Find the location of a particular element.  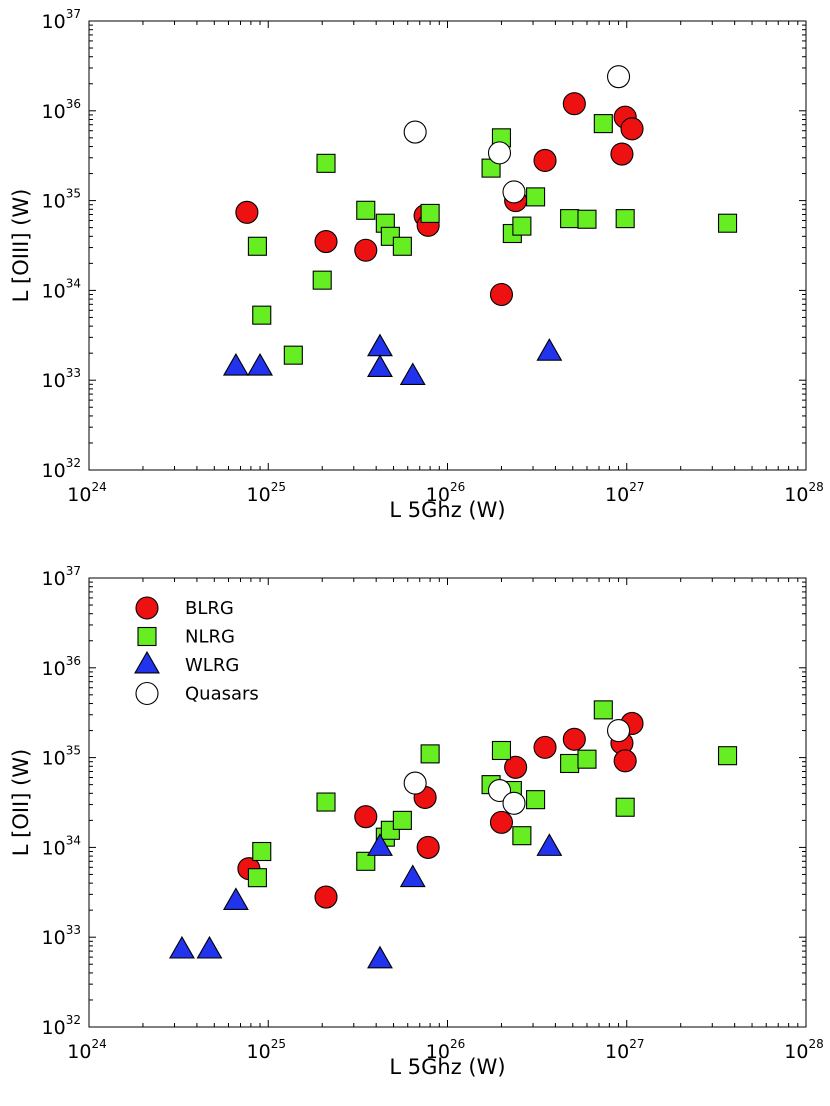

y-tick-label: 1036 is located at coordinates (61, 667).